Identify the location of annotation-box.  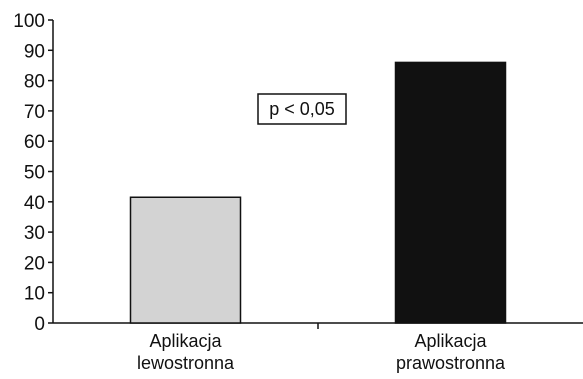
(302, 109).